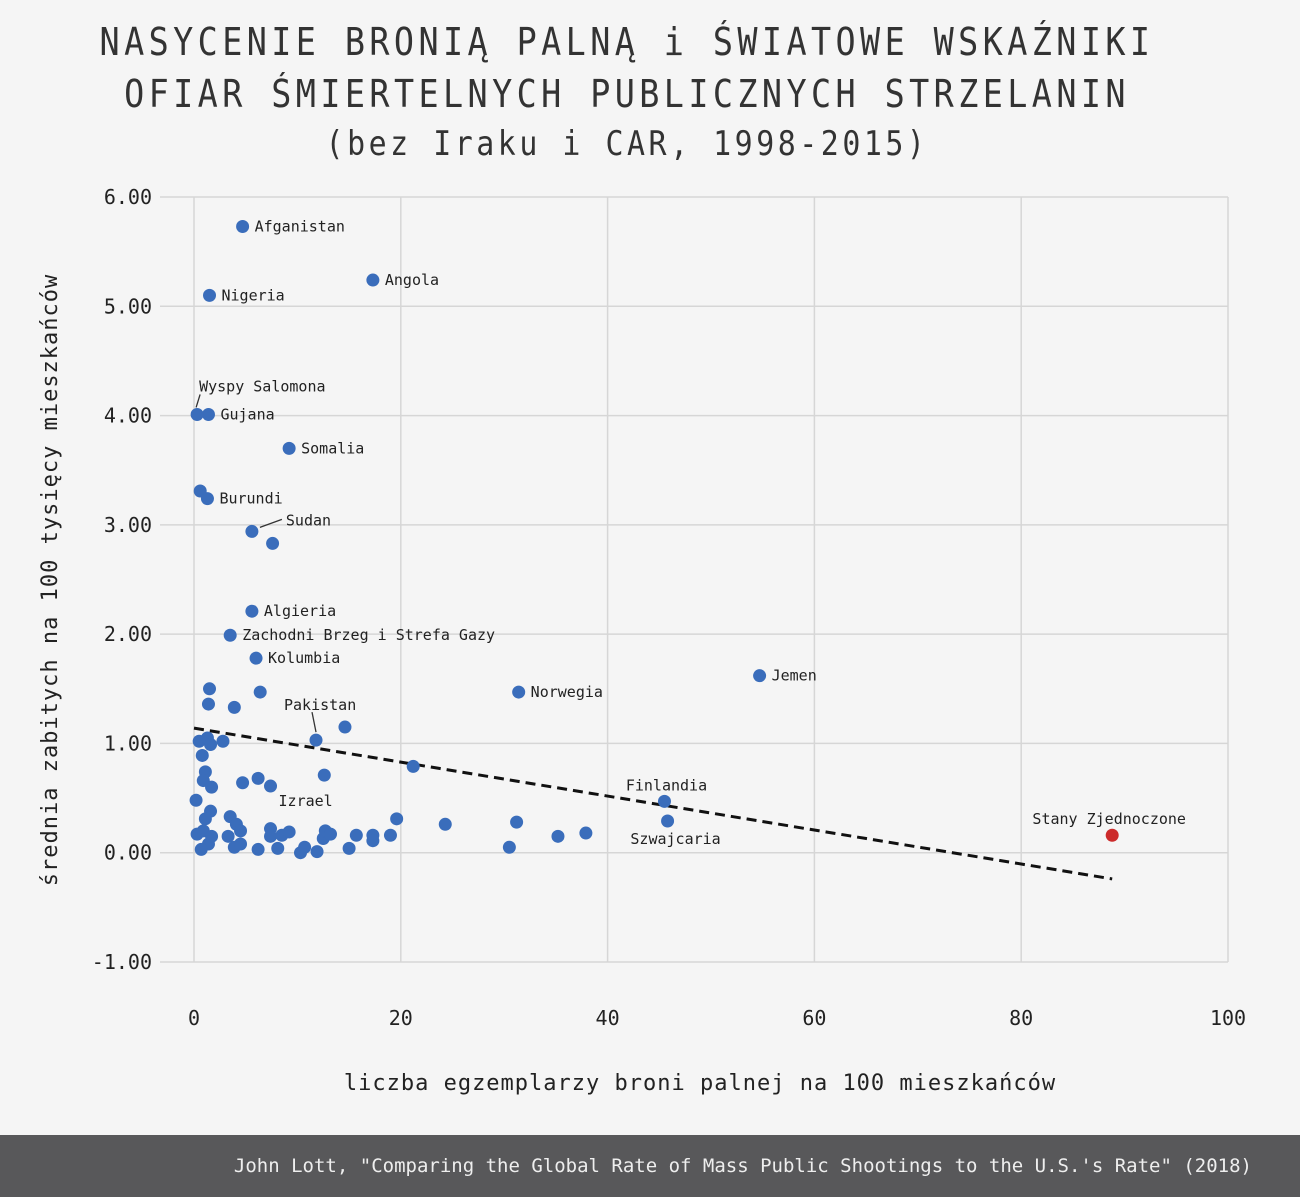 The image size is (1300, 1197). What do you see at coordinates (210, 295) in the screenshot?
I see `data-point-nigeria` at bounding box center [210, 295].